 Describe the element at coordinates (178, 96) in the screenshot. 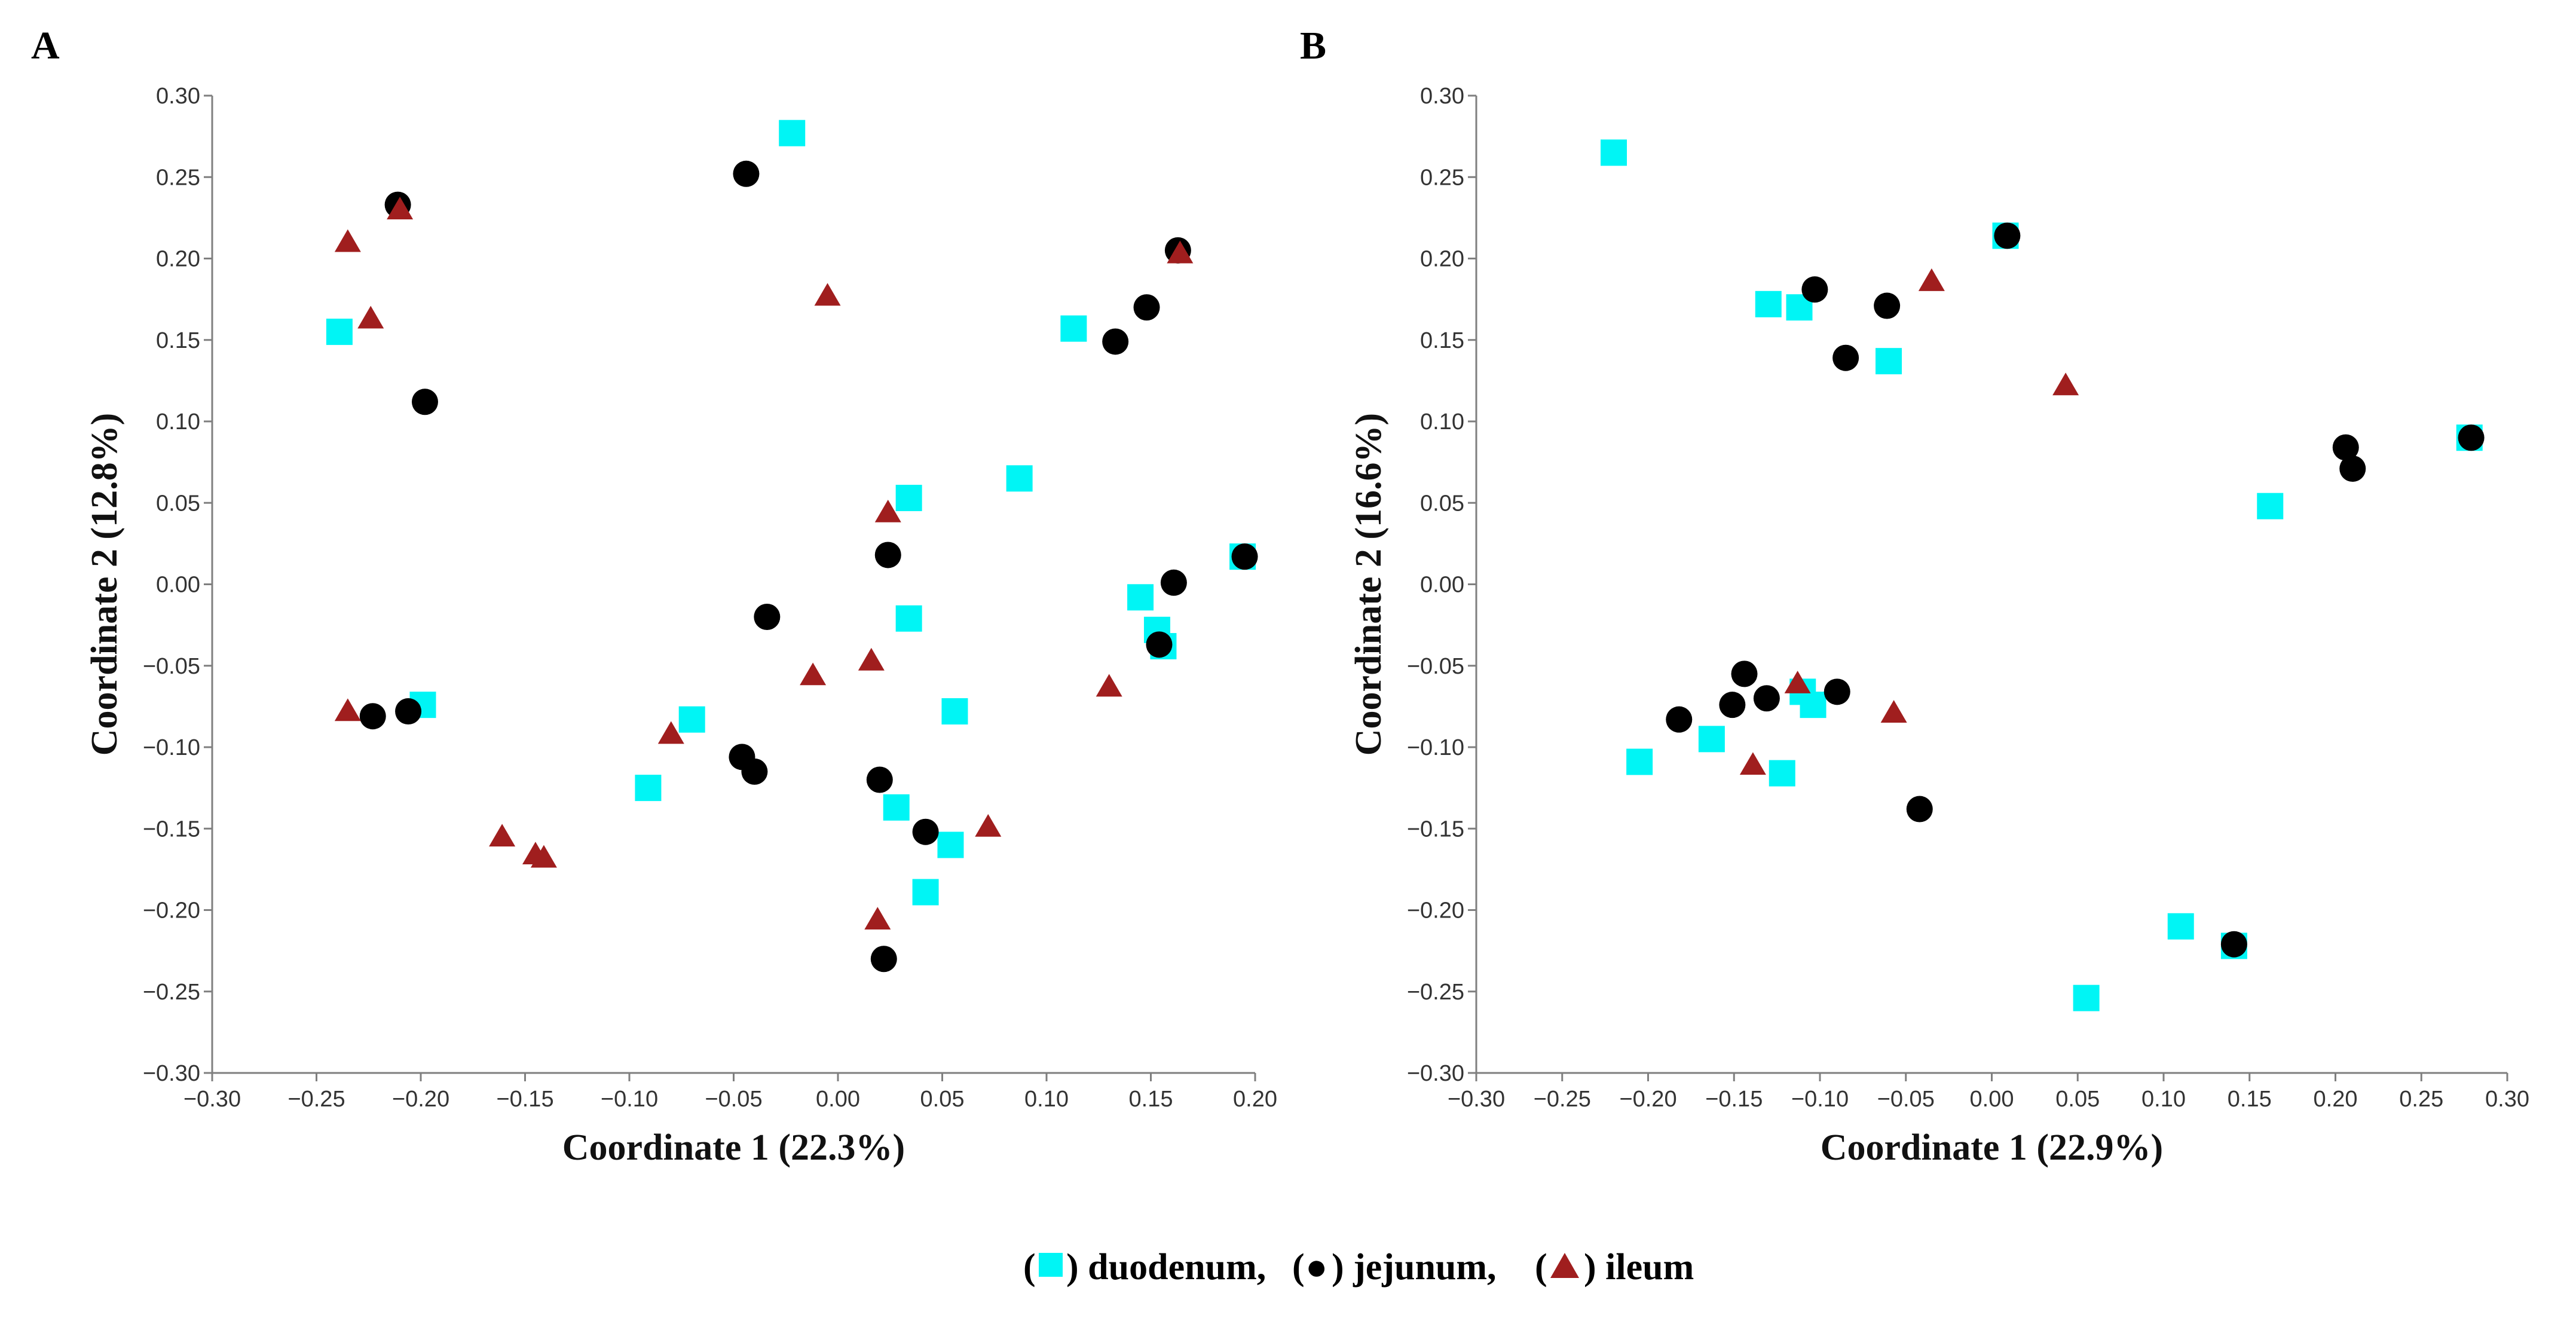

I see `panel-a-y-tick-label: 0.30` at that location.